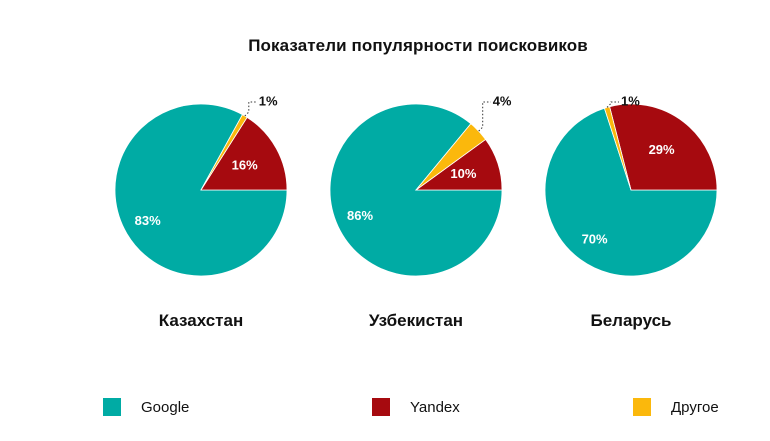 This screenshot has height=441, width=770. Describe the element at coordinates (631, 320) in the screenshot. I see `country-label-belarus: Беларусь` at that location.